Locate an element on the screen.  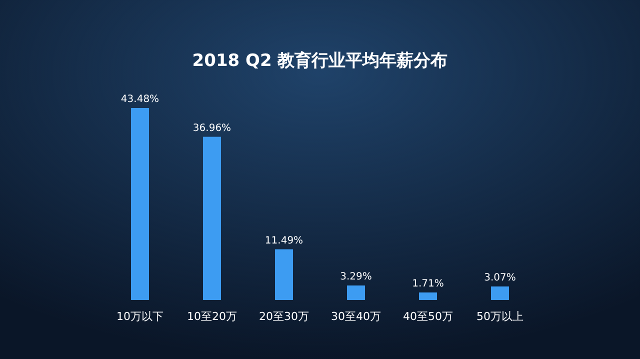
data-label: 1.71% is located at coordinates (428, 284).